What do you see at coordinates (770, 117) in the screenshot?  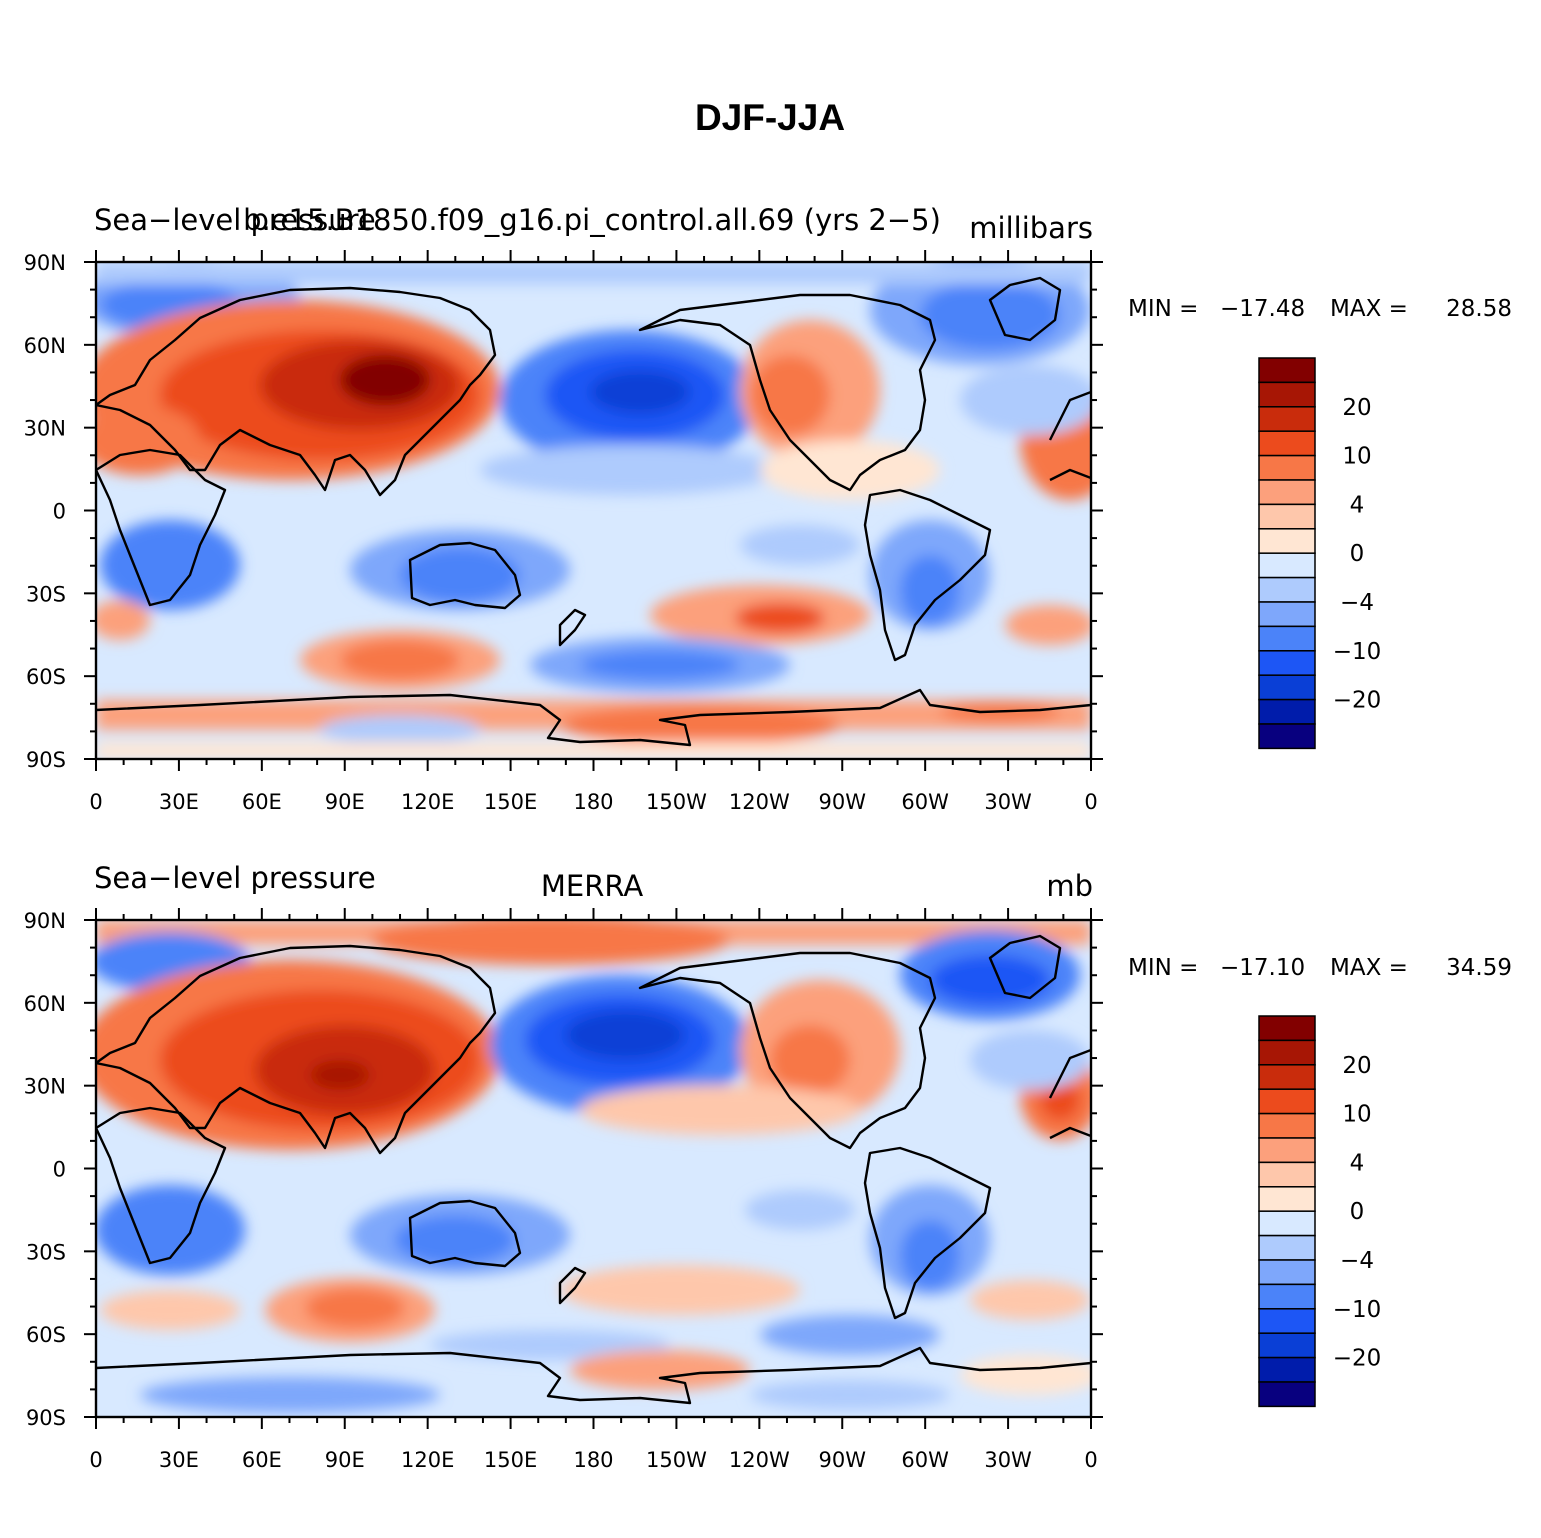 I see `figure-title: DJF-JJA` at bounding box center [770, 117].